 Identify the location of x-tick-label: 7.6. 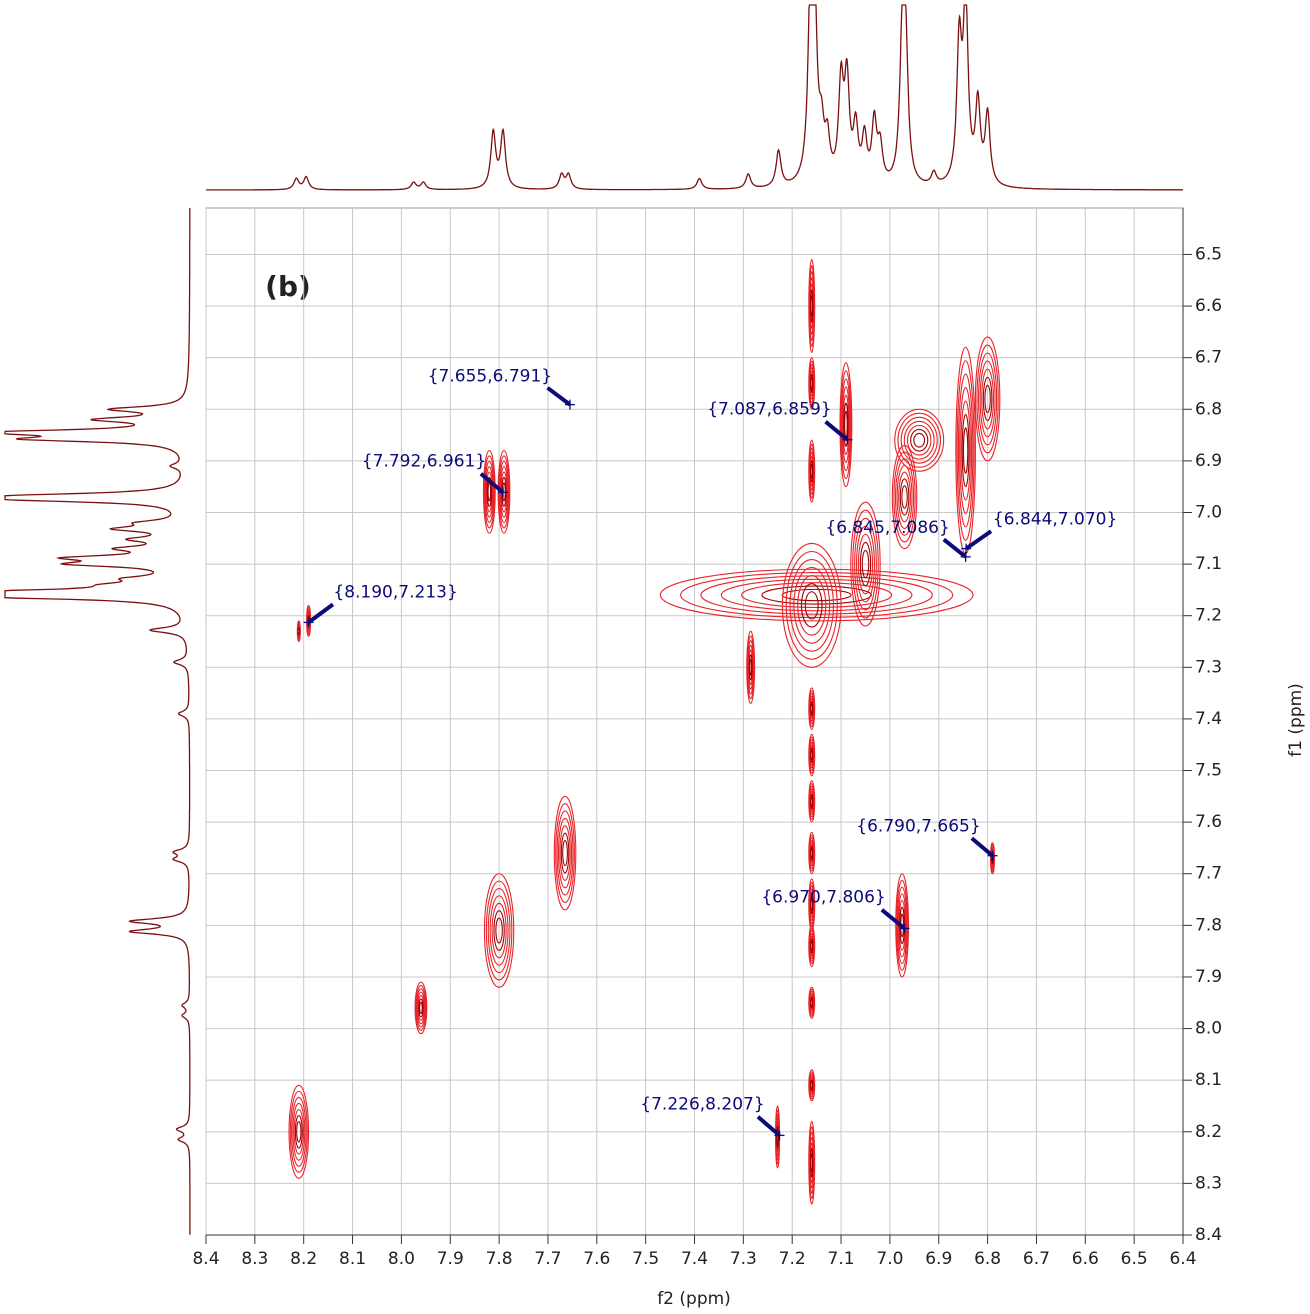
(596, 1259).